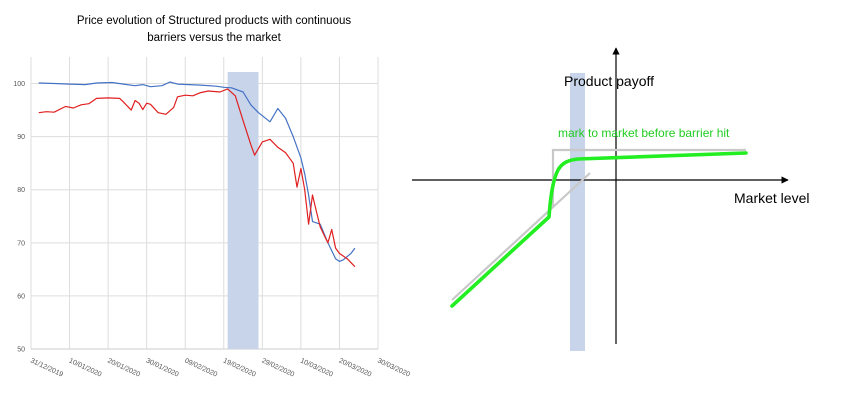  I want to click on x-axis-label: Market level, so click(771, 198).